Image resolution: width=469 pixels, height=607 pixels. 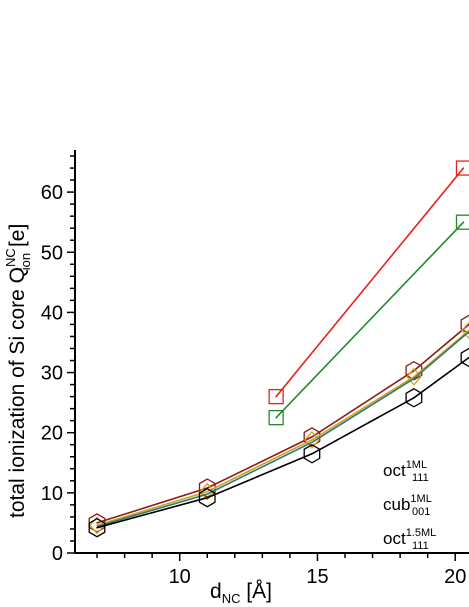 I want to click on legend-entry-1: cub1ML 001, so click(x=407, y=505).